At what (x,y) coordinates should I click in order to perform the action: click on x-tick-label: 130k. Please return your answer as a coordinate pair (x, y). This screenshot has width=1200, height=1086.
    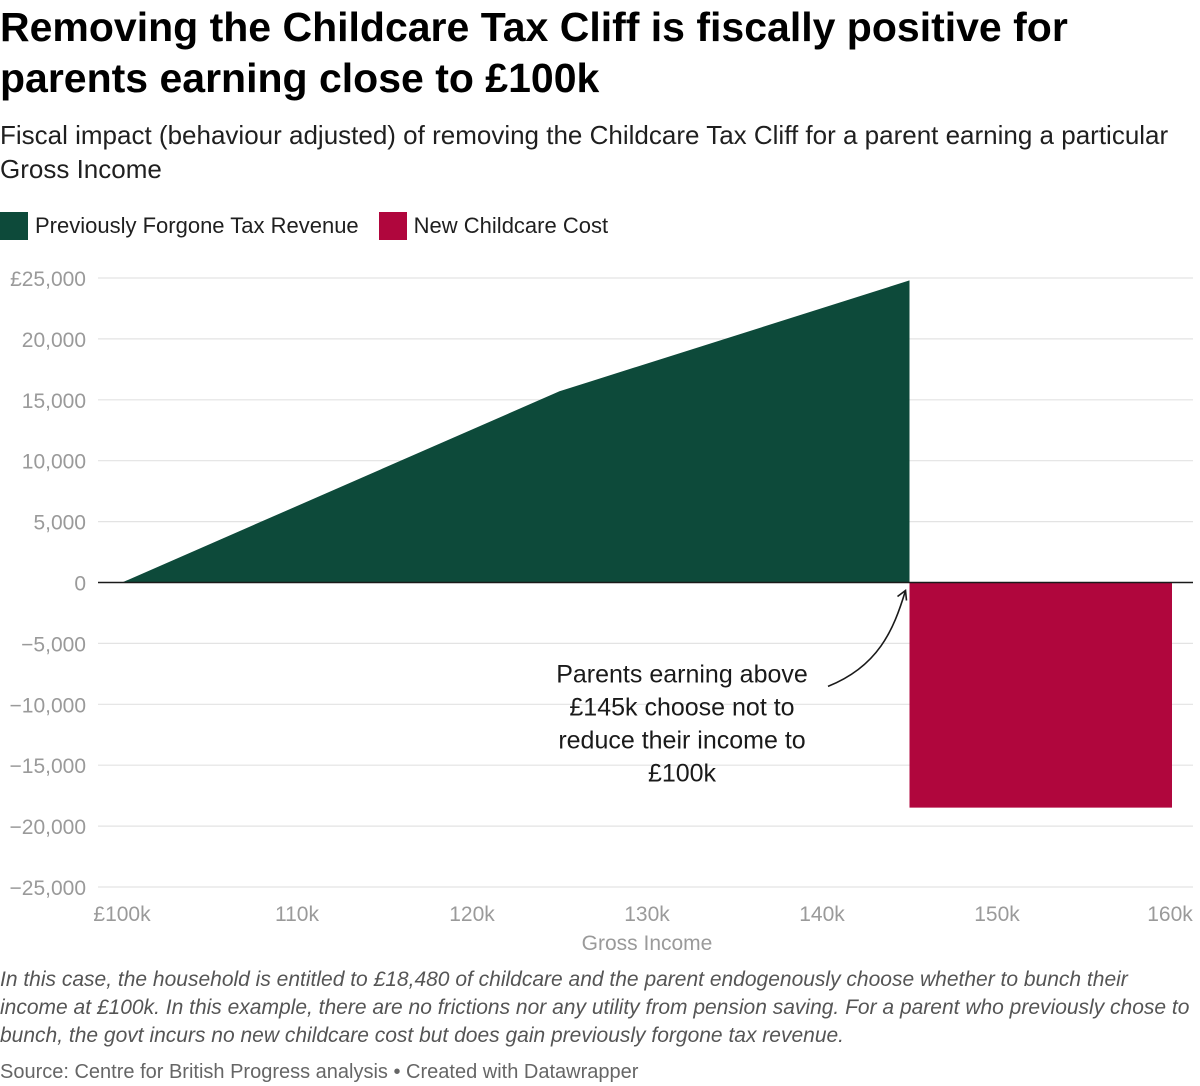
    Looking at the image, I should click on (647, 914).